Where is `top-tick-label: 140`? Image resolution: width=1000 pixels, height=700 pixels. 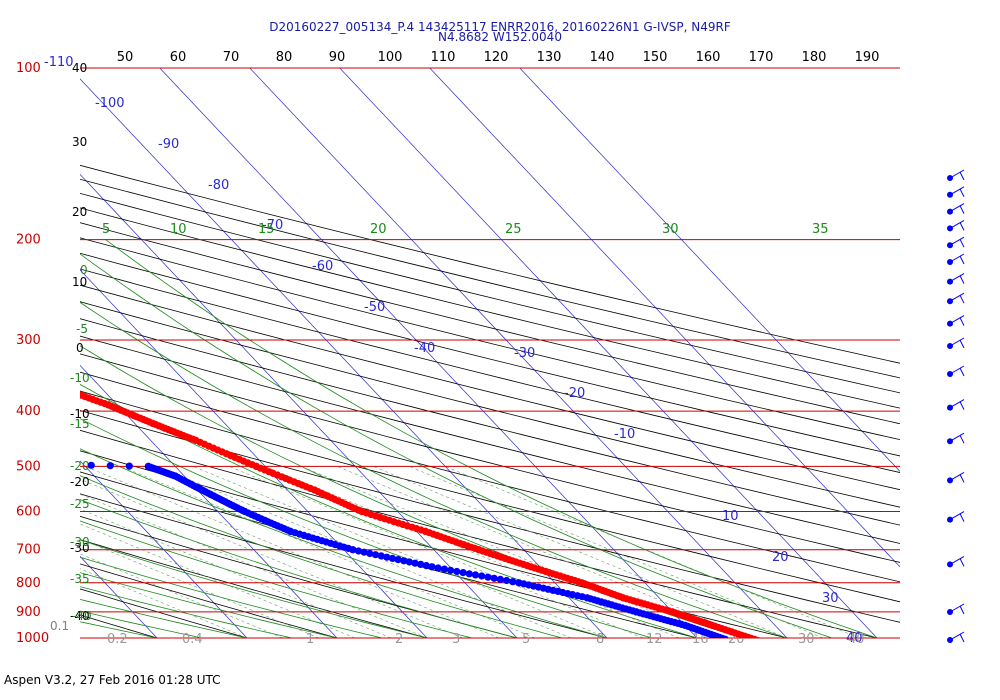
top-tick-label: 140 is located at coordinates (602, 57).